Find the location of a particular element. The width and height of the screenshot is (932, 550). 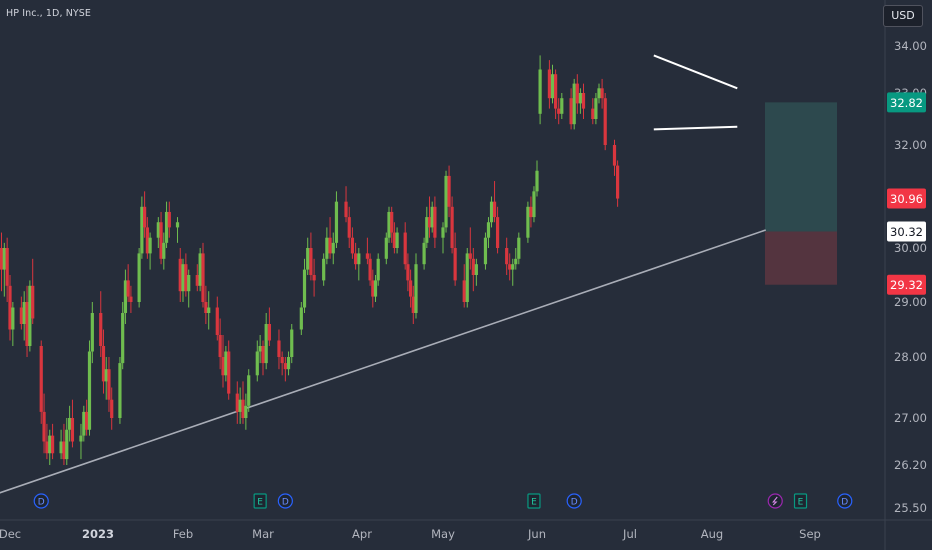

price-tick-label: 32.00 is located at coordinates (910, 145).